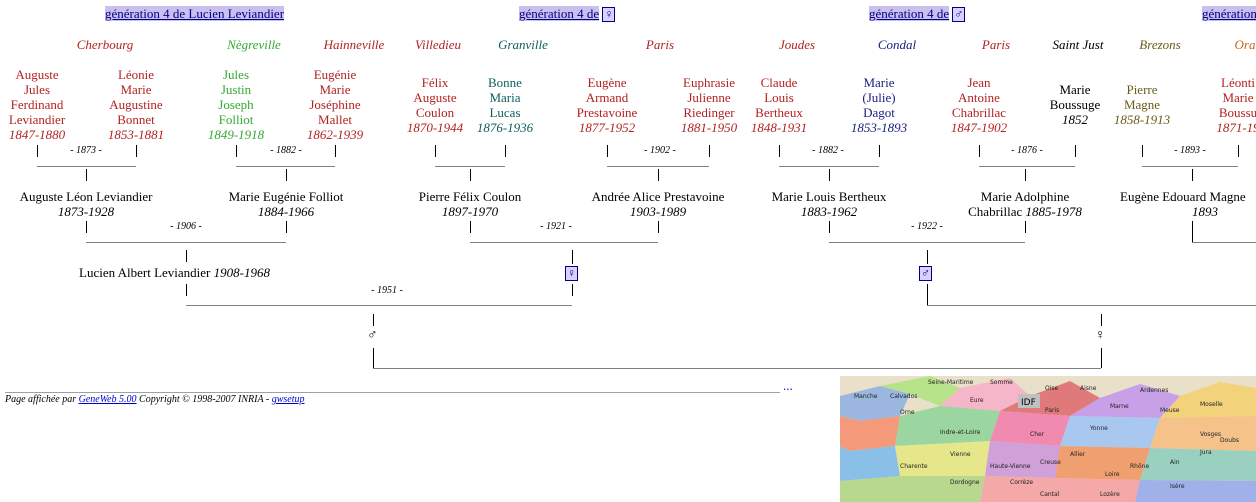  Describe the element at coordinates (607, 105) in the screenshot. I see `ancestor-eugene-armand-prestavoine: Eugène Armand Prestavoine 1877-1952` at that location.